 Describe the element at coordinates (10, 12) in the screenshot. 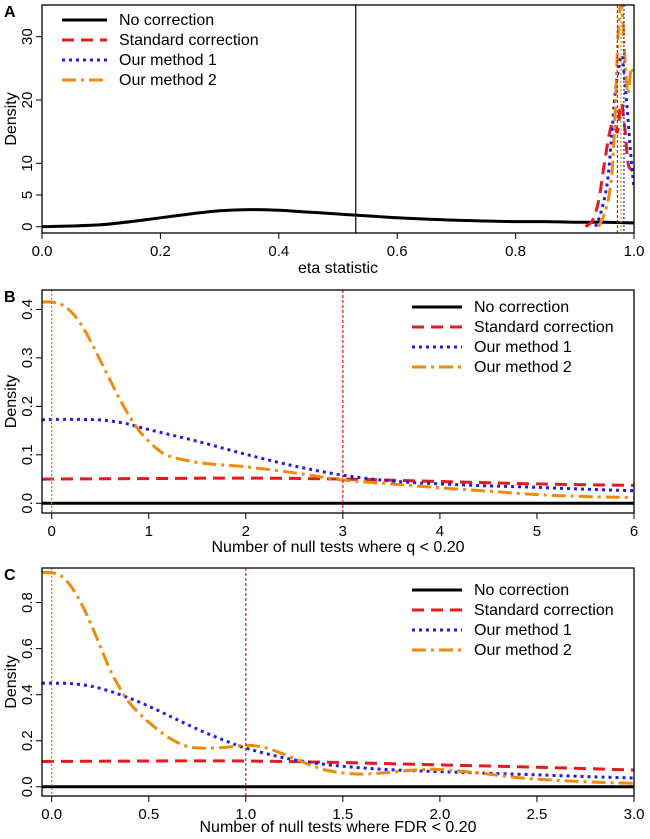

I see `panel-label-a: A` at that location.